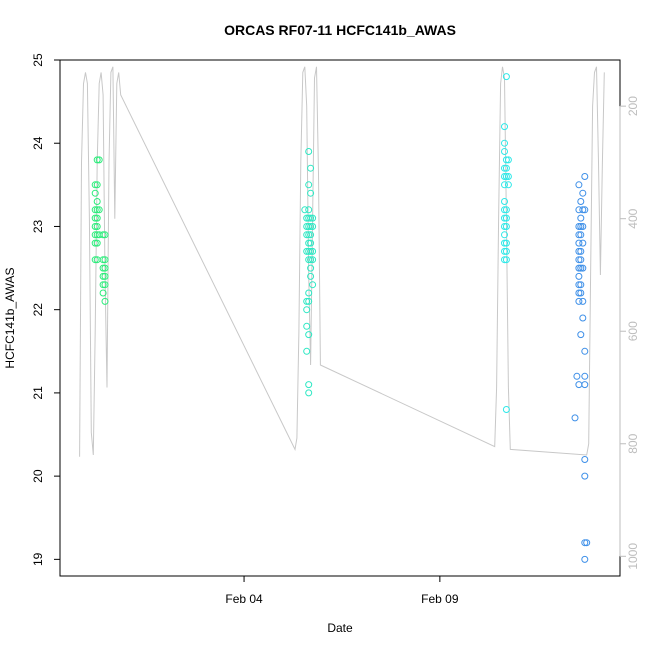 Image resolution: width=650 pixels, height=650 pixels. I want to click on y-tick-label: 21, so click(38, 393).